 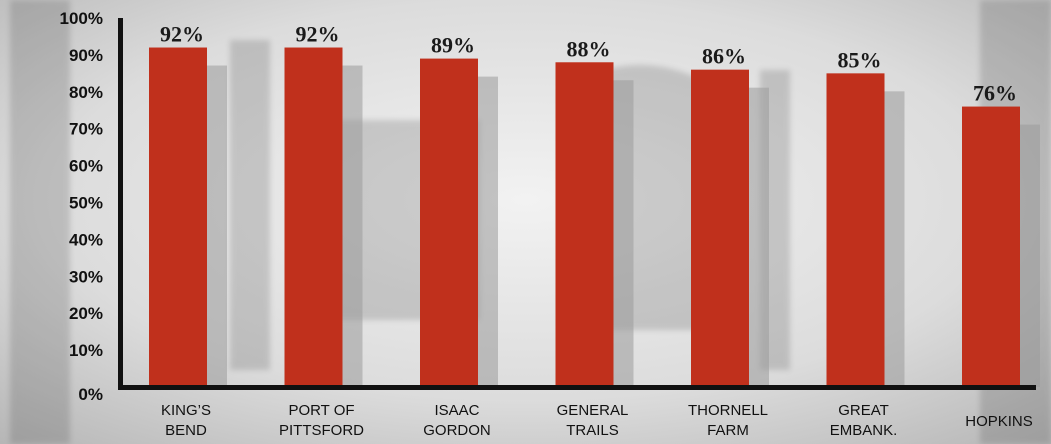 I want to click on x-tick-line: PITTSFORD, so click(x=321, y=430).